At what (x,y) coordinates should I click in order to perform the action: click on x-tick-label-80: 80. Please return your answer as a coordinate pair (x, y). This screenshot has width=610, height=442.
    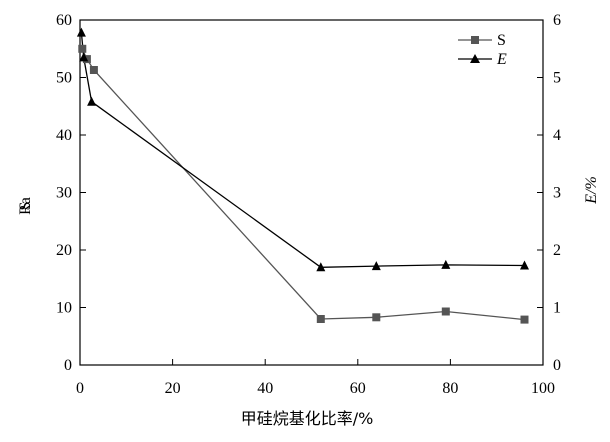
    Looking at the image, I should click on (450, 388).